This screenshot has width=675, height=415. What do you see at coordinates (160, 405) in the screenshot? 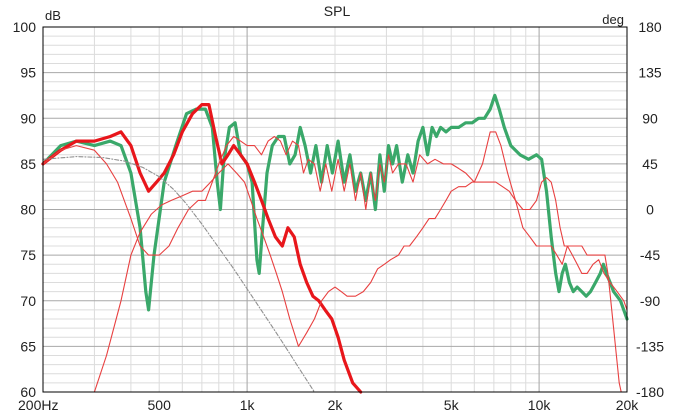
I see `x-tick-label: 500` at bounding box center [160, 405].